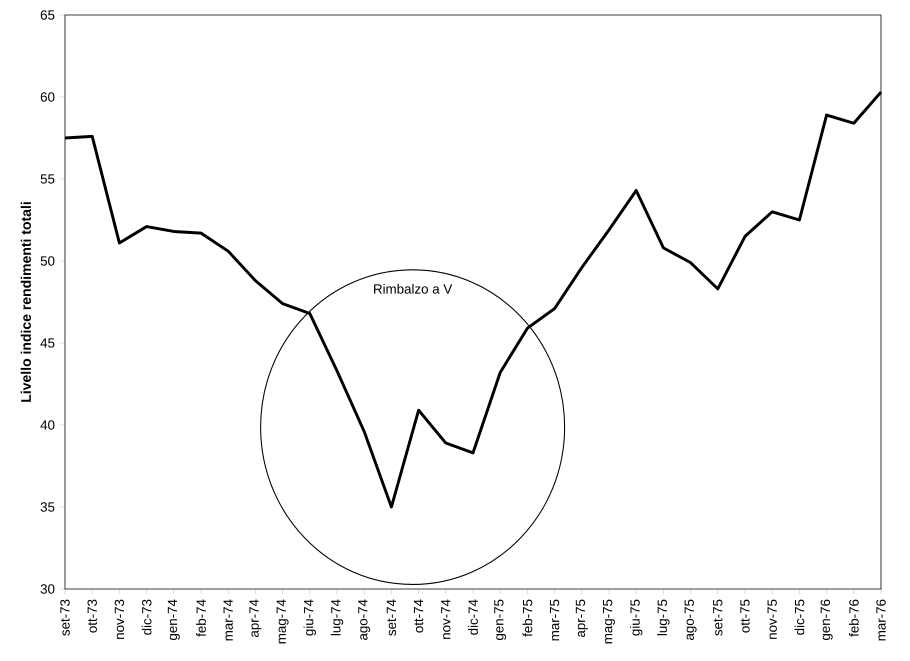 Image resolution: width=910 pixels, height=661 pixels. I want to click on x-tick-label: nov-74, so click(445, 619).